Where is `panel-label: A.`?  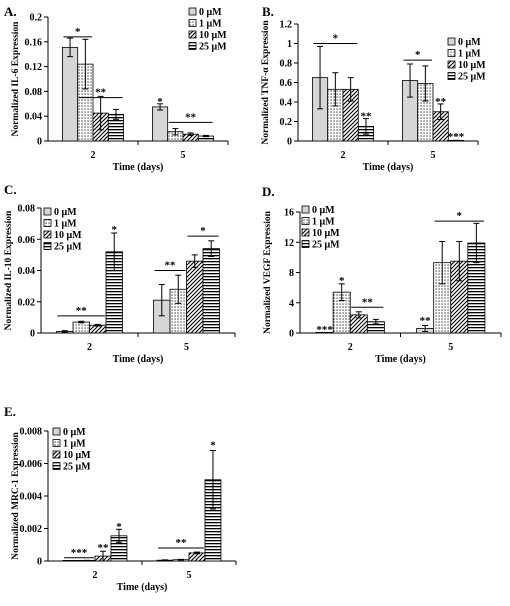
panel-label: A. is located at coordinates (10, 11).